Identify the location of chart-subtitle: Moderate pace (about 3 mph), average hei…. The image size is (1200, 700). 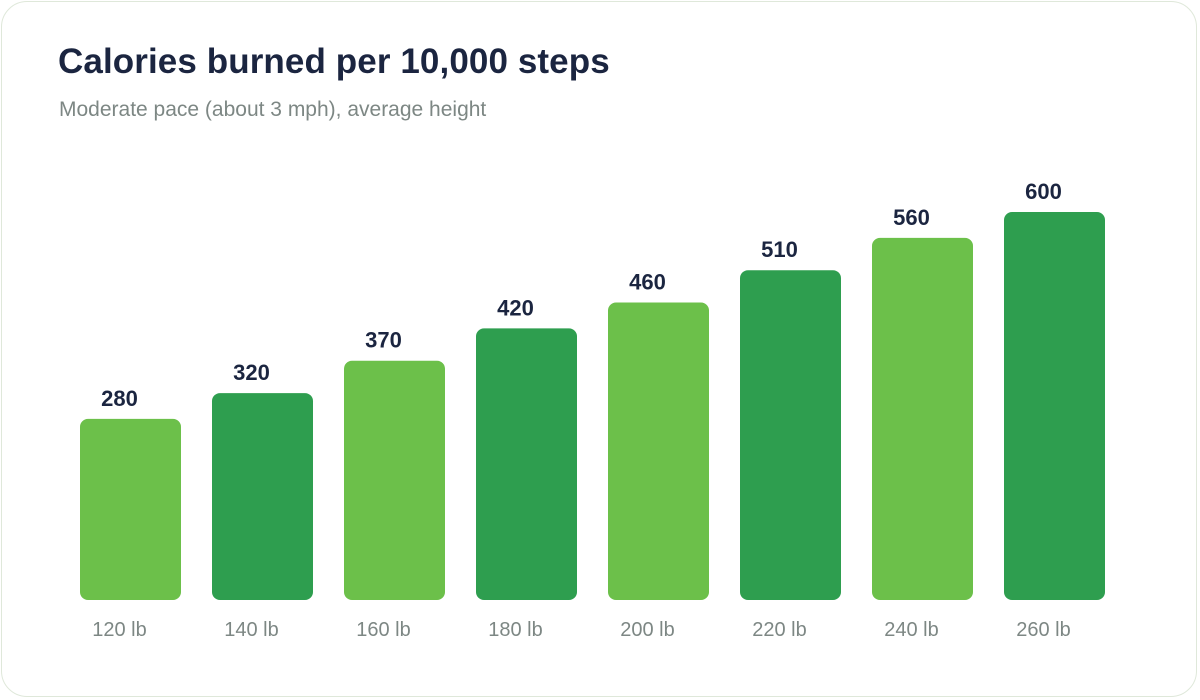
(273, 109).